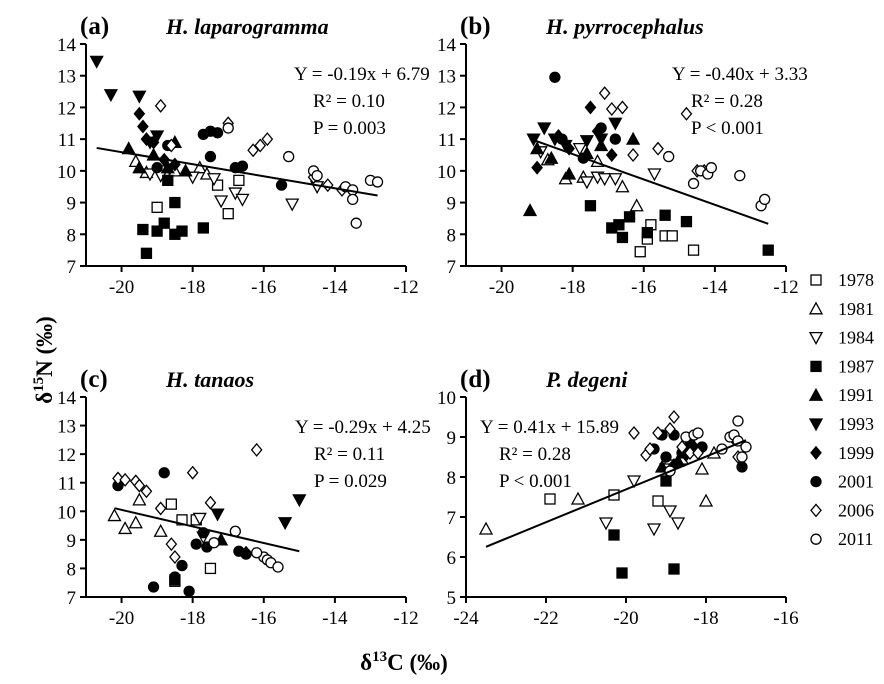  Describe the element at coordinates (856, 424) in the screenshot. I see `legend-label: 1993` at that location.